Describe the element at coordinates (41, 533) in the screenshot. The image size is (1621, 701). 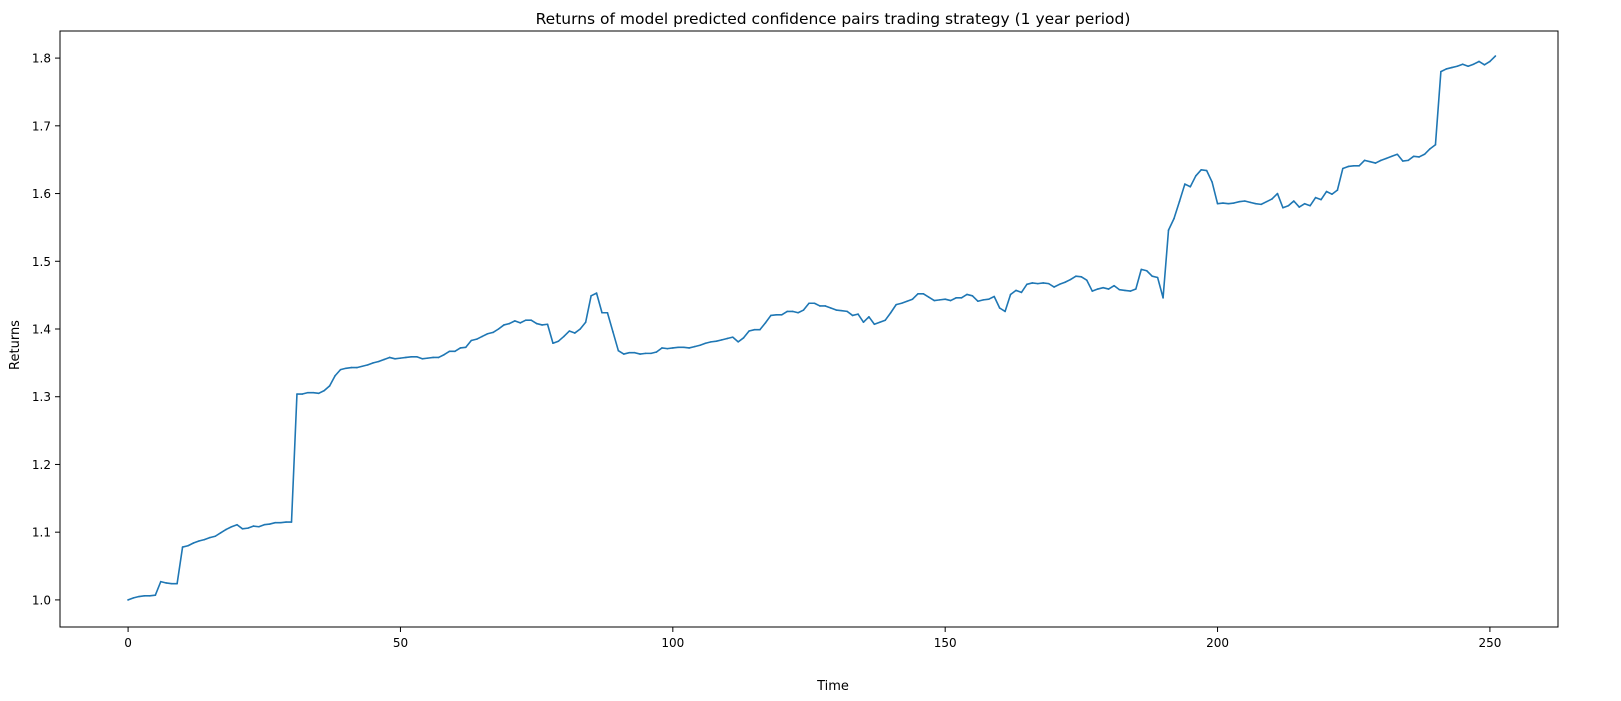
I see `y-tick-label: 1.1` at that location.